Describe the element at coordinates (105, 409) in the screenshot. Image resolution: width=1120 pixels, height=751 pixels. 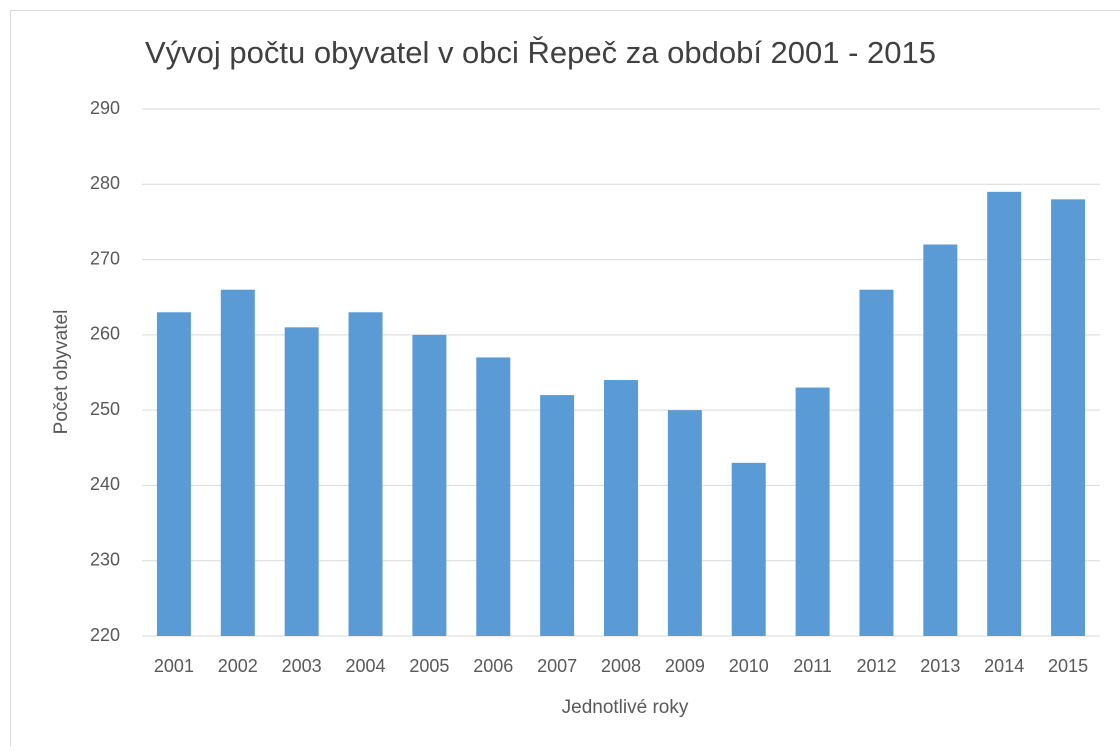
I see `y-tick-label: 250` at that location.